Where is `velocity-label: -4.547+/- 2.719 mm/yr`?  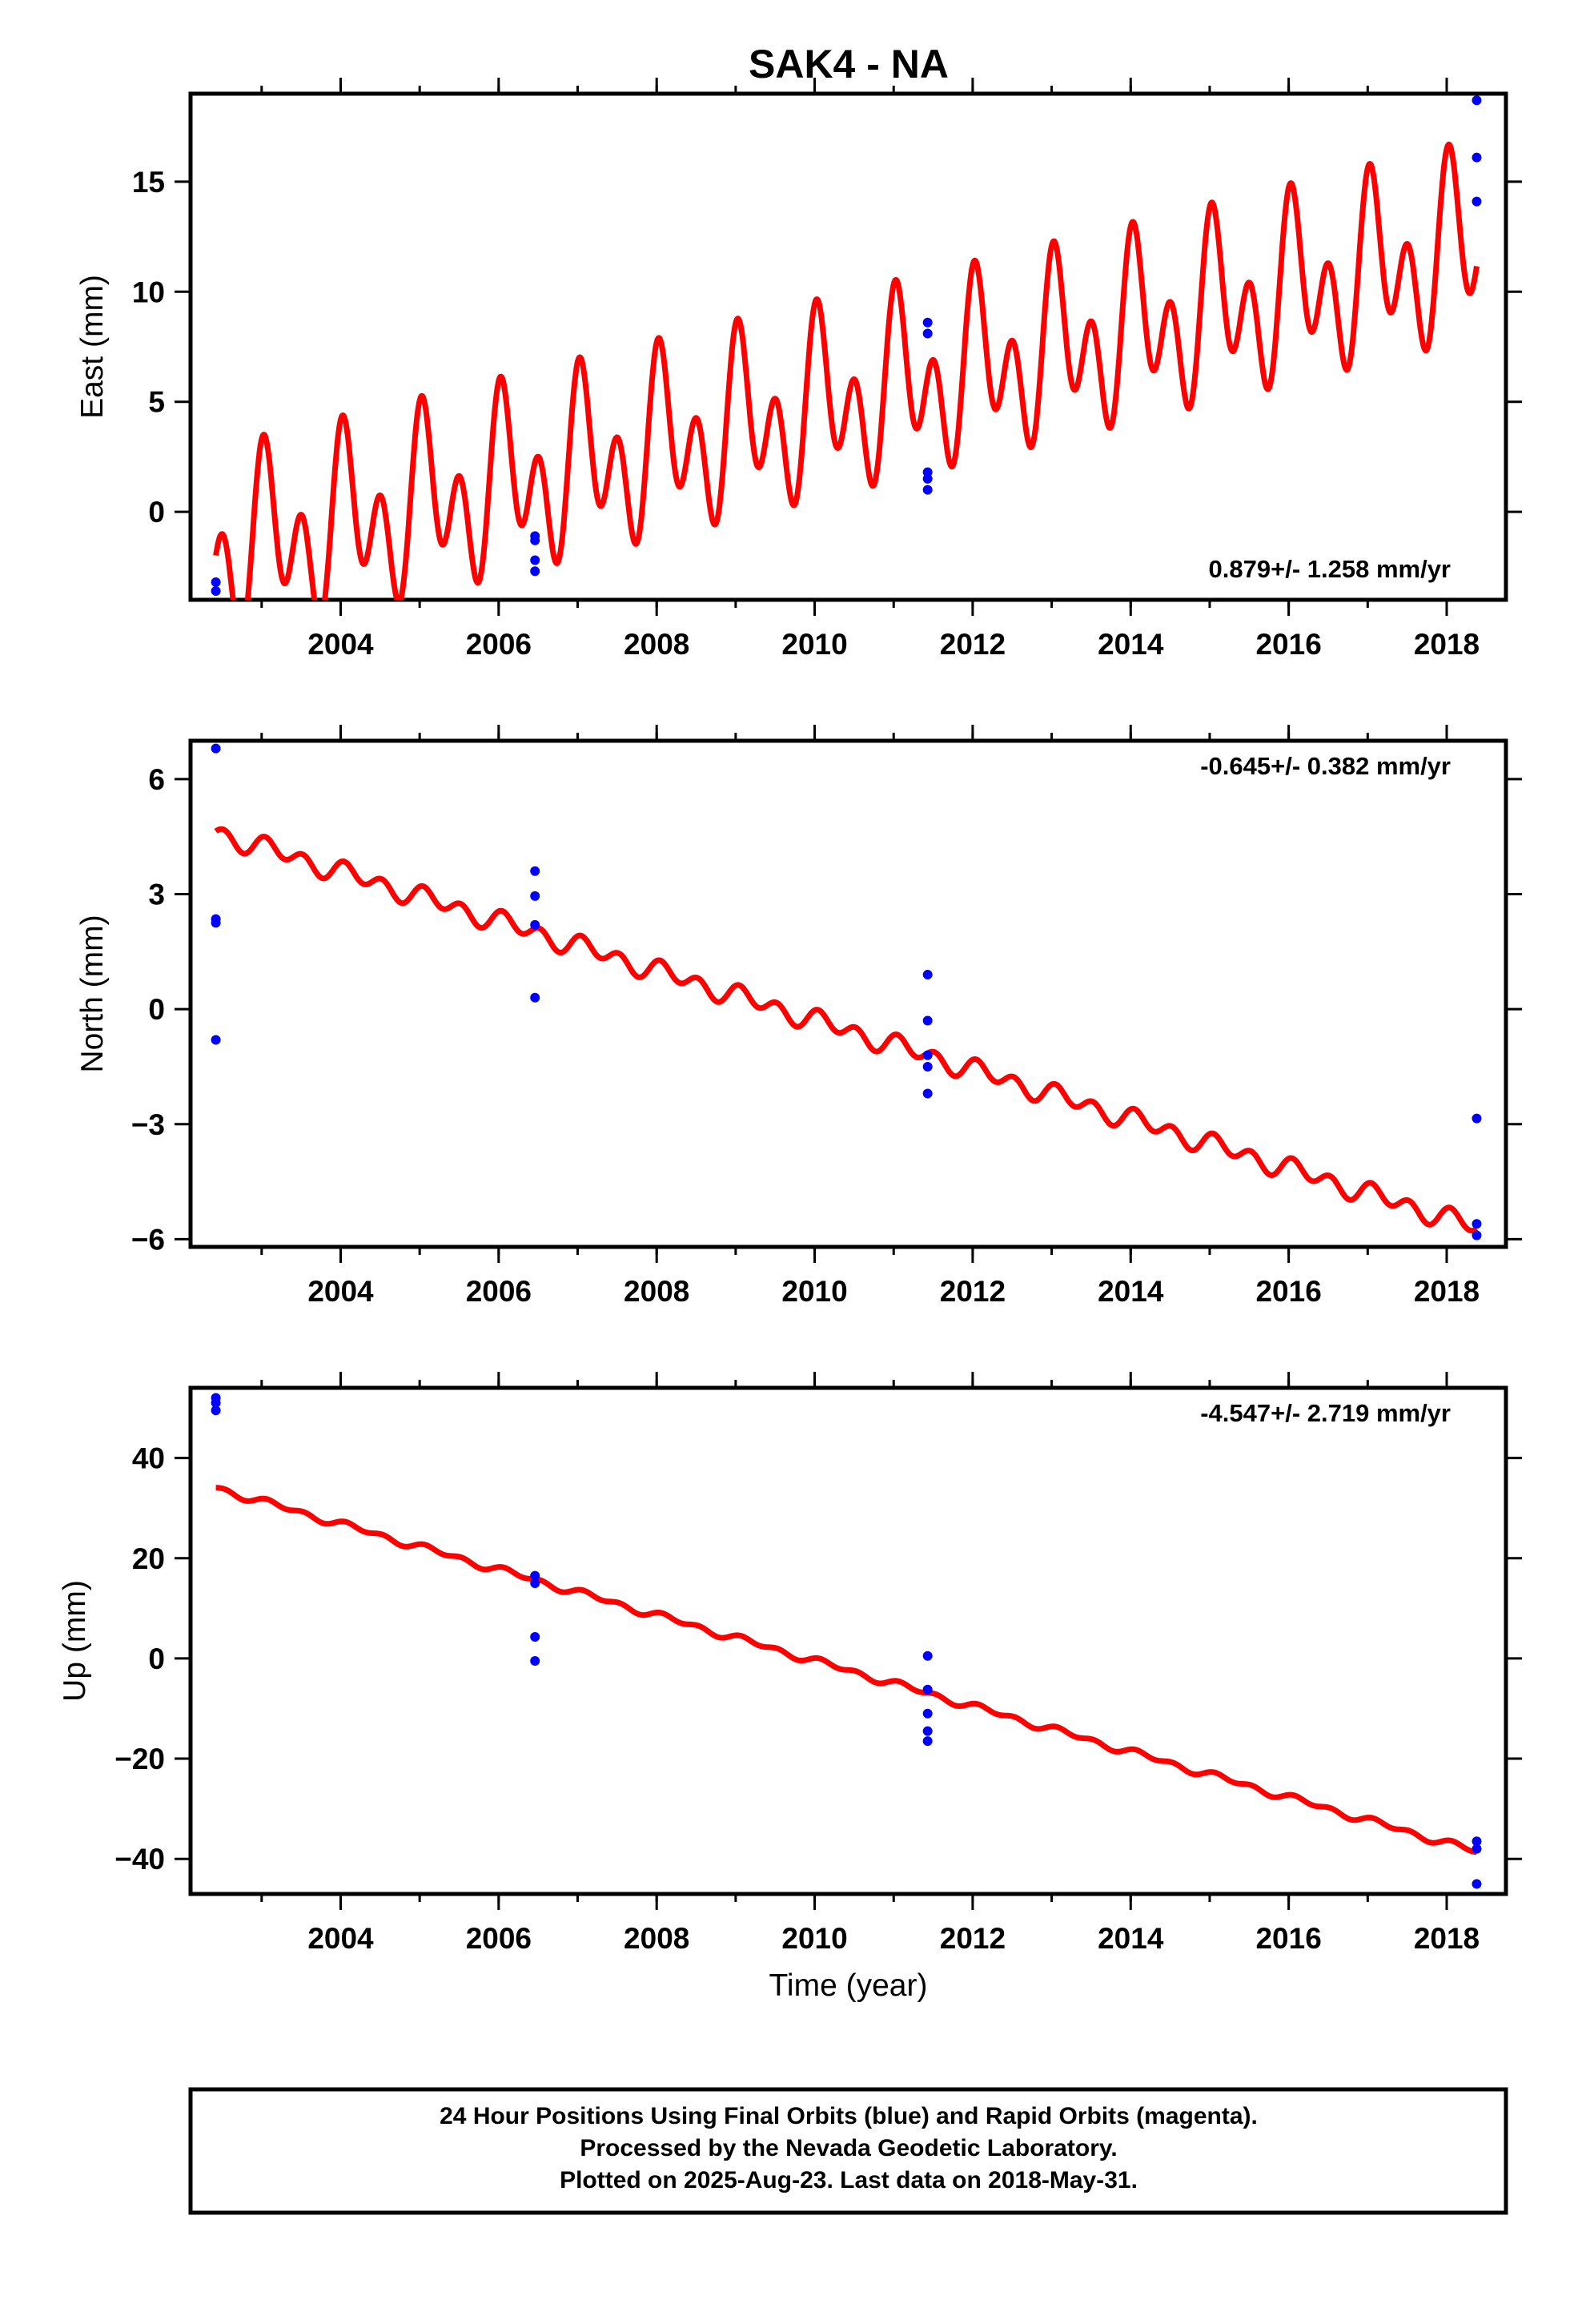 velocity-label: -4.547+/- 2.719 mm/yr is located at coordinates (1326, 1413).